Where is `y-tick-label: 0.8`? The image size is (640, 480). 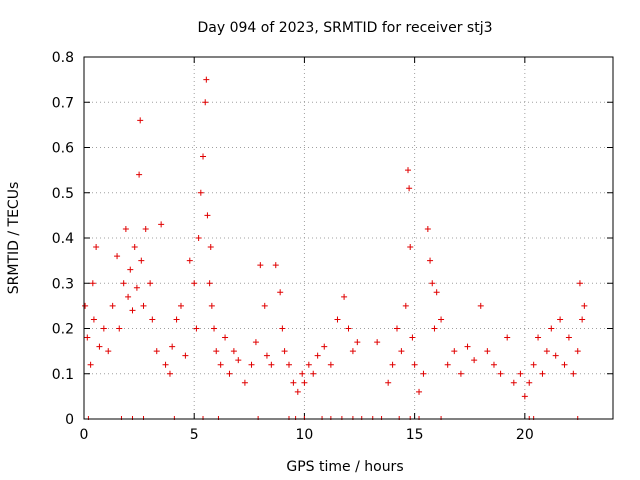 y-tick-label: 0.8 is located at coordinates (63, 58).